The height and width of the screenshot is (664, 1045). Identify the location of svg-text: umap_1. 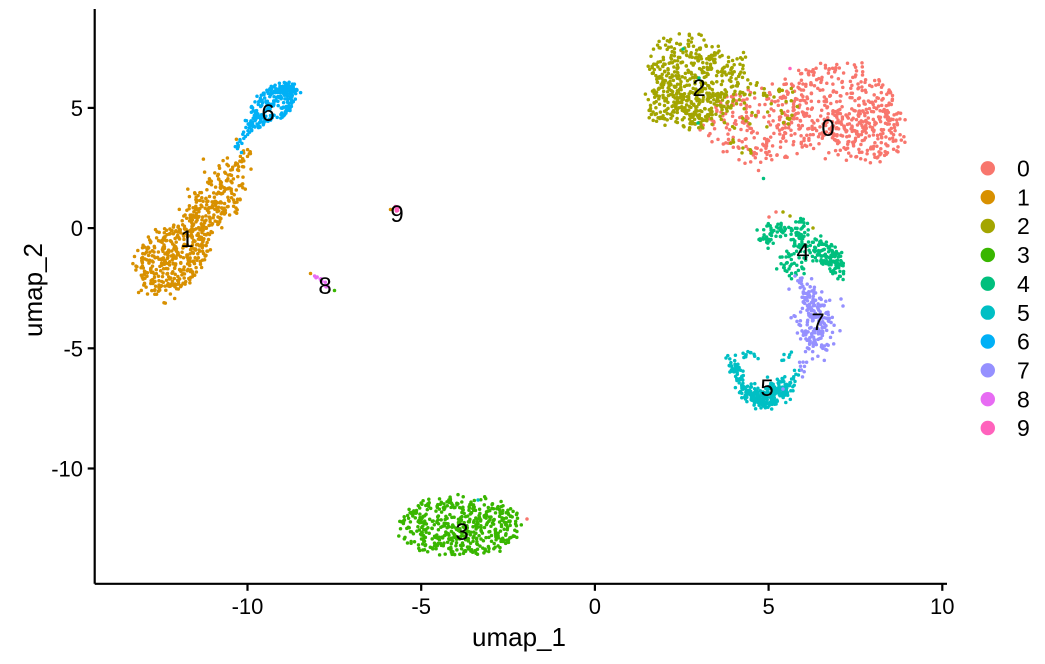
(519, 637).